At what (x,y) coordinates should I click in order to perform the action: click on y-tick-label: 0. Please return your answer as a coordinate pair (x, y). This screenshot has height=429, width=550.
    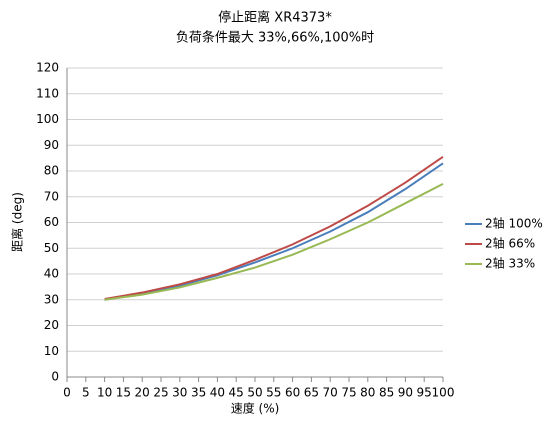
    Looking at the image, I should click on (55, 377).